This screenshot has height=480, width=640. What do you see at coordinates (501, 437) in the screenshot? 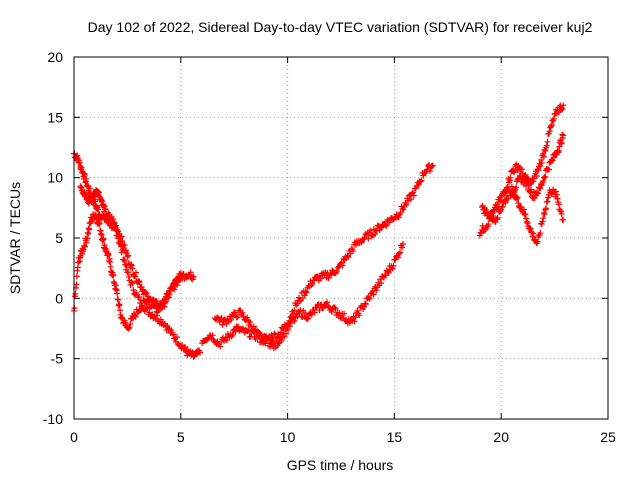
I see `x-tick-label: 20` at bounding box center [501, 437].